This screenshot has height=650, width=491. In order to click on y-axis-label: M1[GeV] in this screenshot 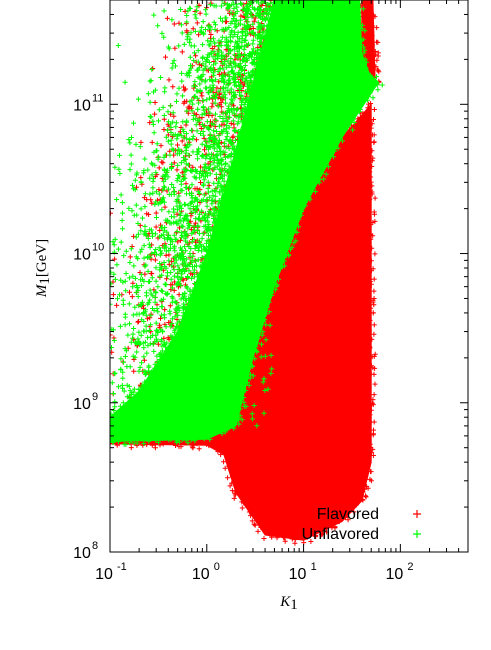, I will do `click(43, 268)`.